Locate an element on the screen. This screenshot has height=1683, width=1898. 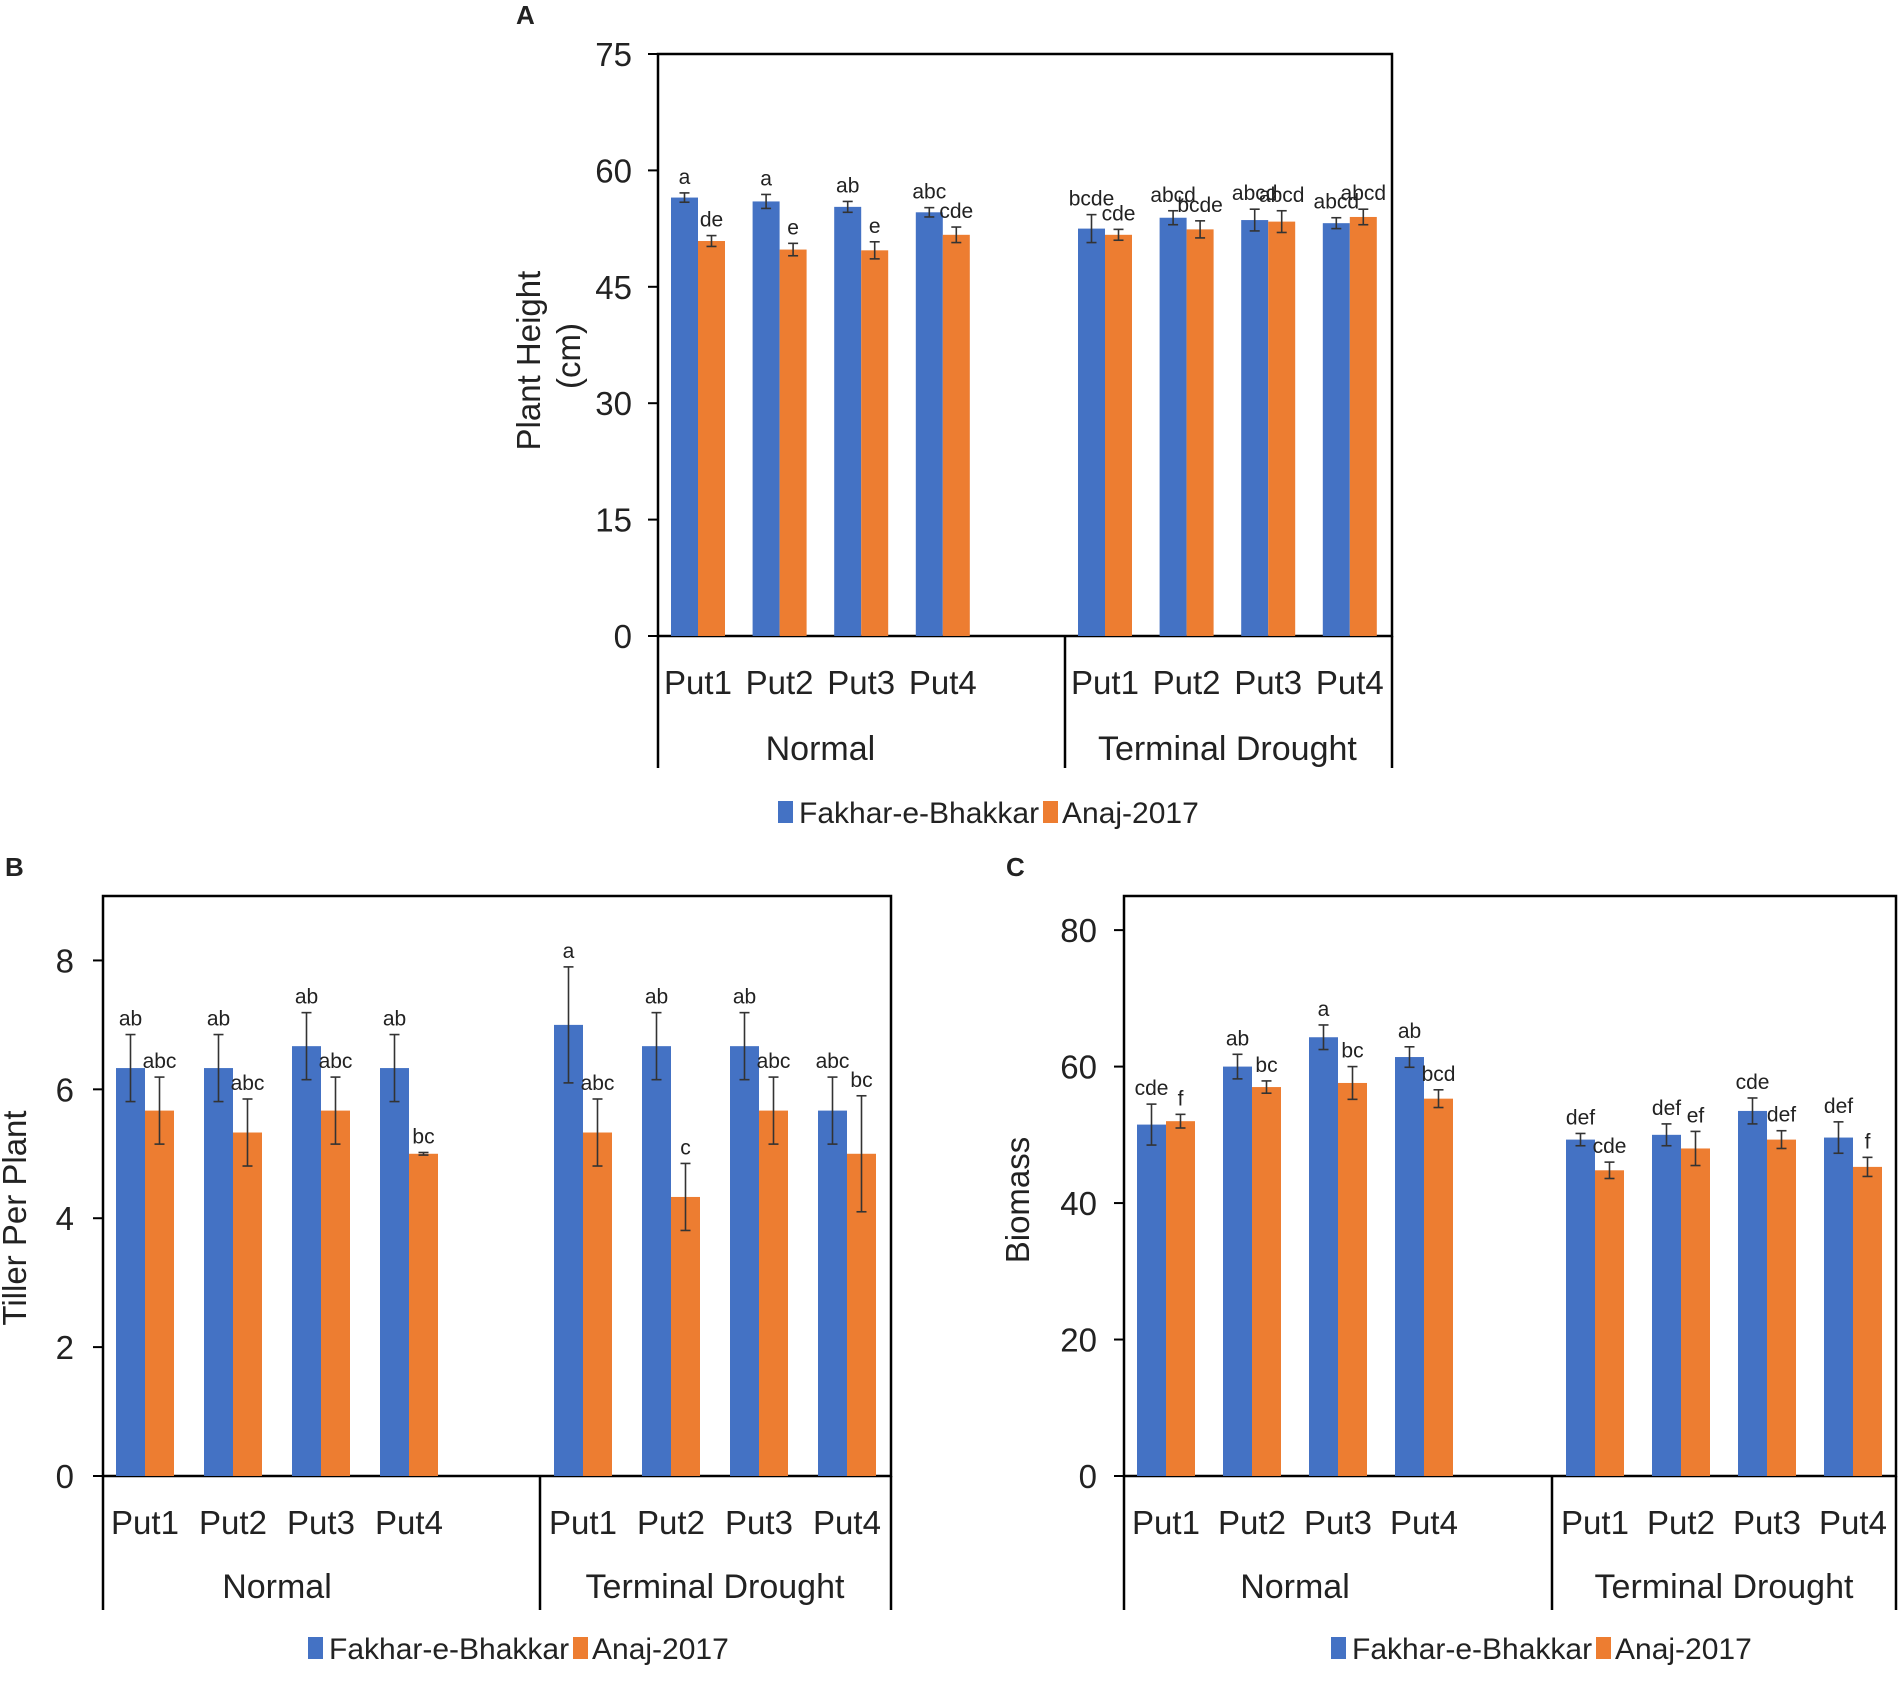
plot-frame-c is located at coordinates (1510, 1186).